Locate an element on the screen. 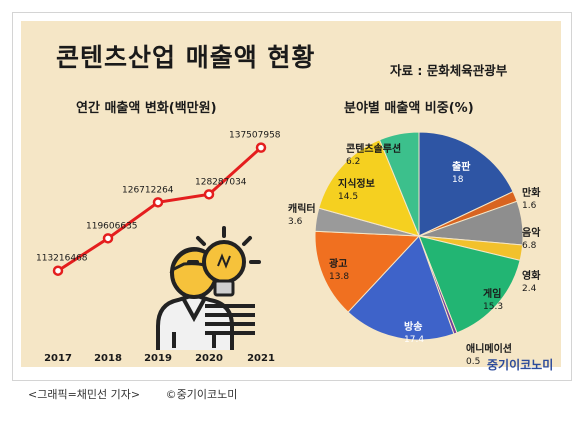 The image size is (582, 424). slice-value: 18 is located at coordinates (458, 180).